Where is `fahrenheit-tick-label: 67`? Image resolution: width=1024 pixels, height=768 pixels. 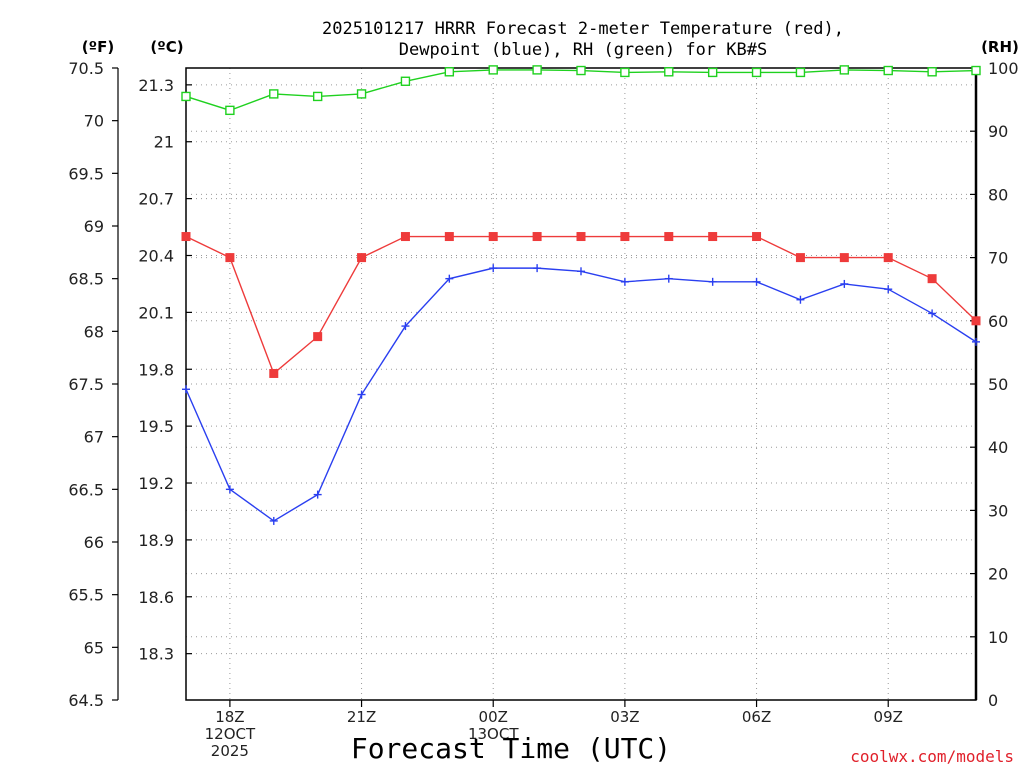
fahrenheit-tick-label: 67 is located at coordinates (94, 437).